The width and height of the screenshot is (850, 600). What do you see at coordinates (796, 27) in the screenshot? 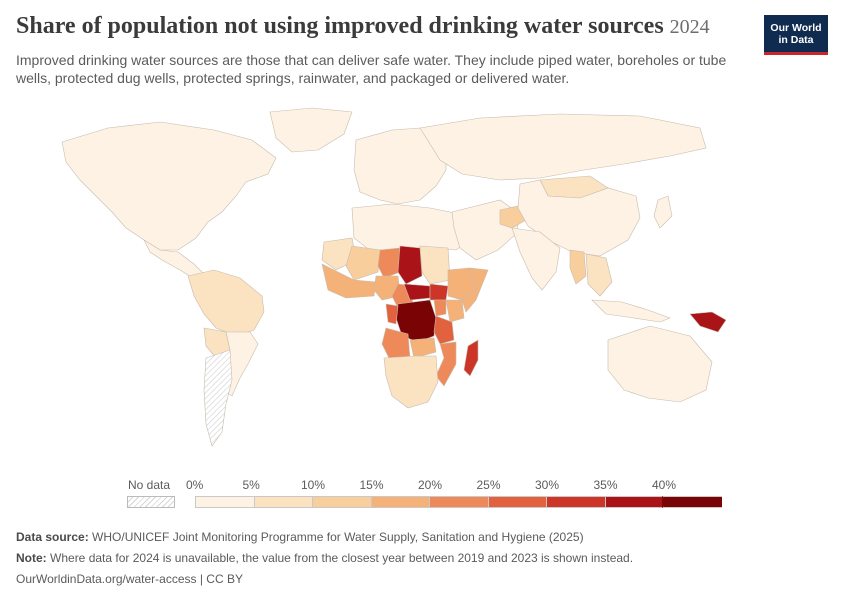
I see `logo-line-1: Our World` at bounding box center [796, 27].